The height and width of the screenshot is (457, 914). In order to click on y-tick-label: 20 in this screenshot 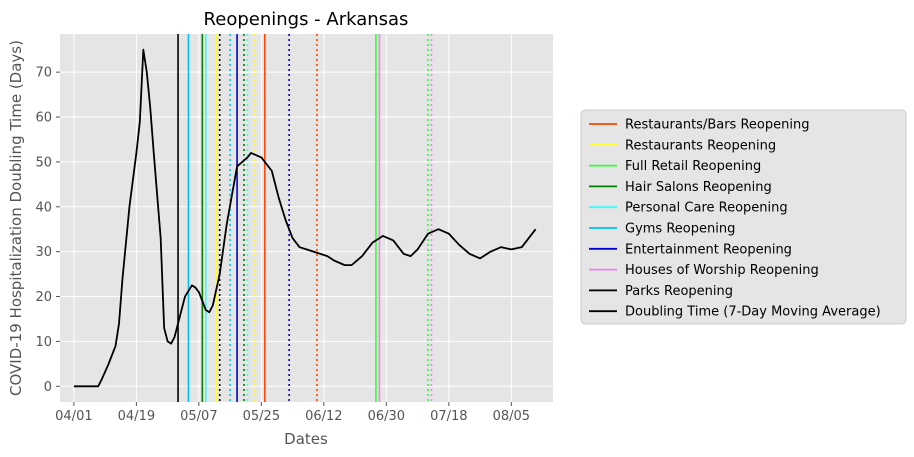, I will do `click(43, 297)`.